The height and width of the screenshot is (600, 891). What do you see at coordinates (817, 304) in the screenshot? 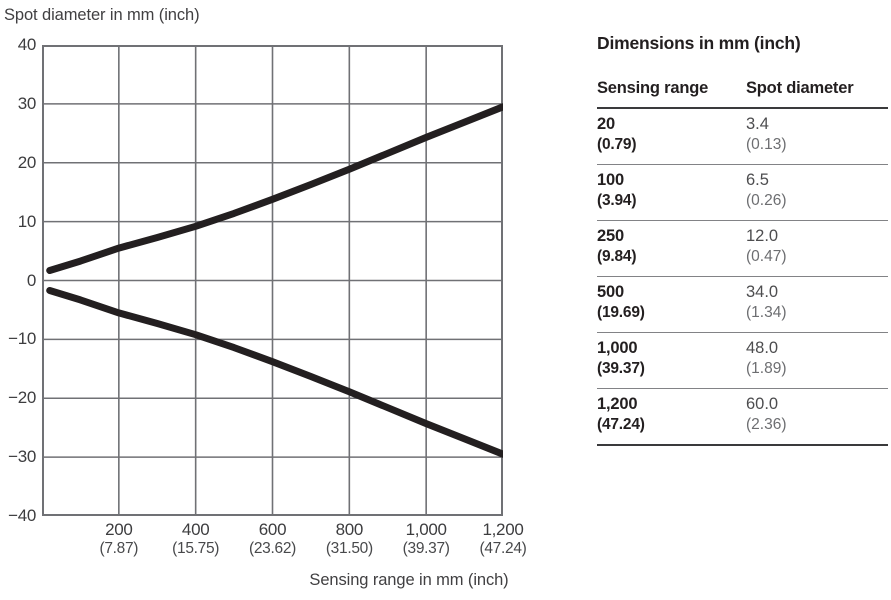
I see `spot-diameter-cell: 34.0 (1.34)` at bounding box center [817, 304].